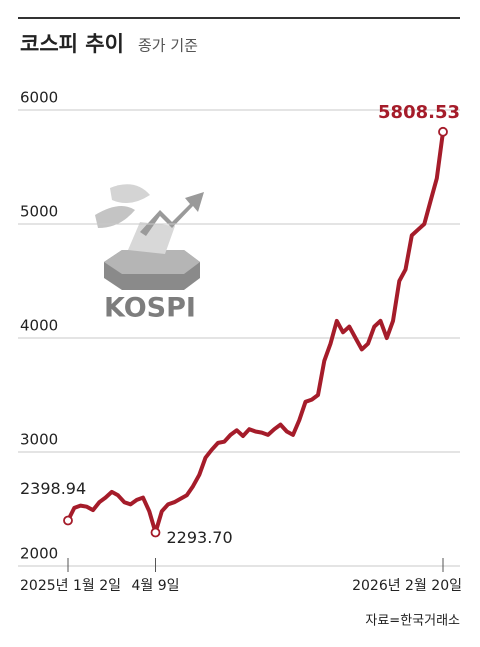 This screenshot has width=480, height=647. Describe the element at coordinates (72, 44) in the screenshot. I see `chart-title: 코스피 추이` at that location.